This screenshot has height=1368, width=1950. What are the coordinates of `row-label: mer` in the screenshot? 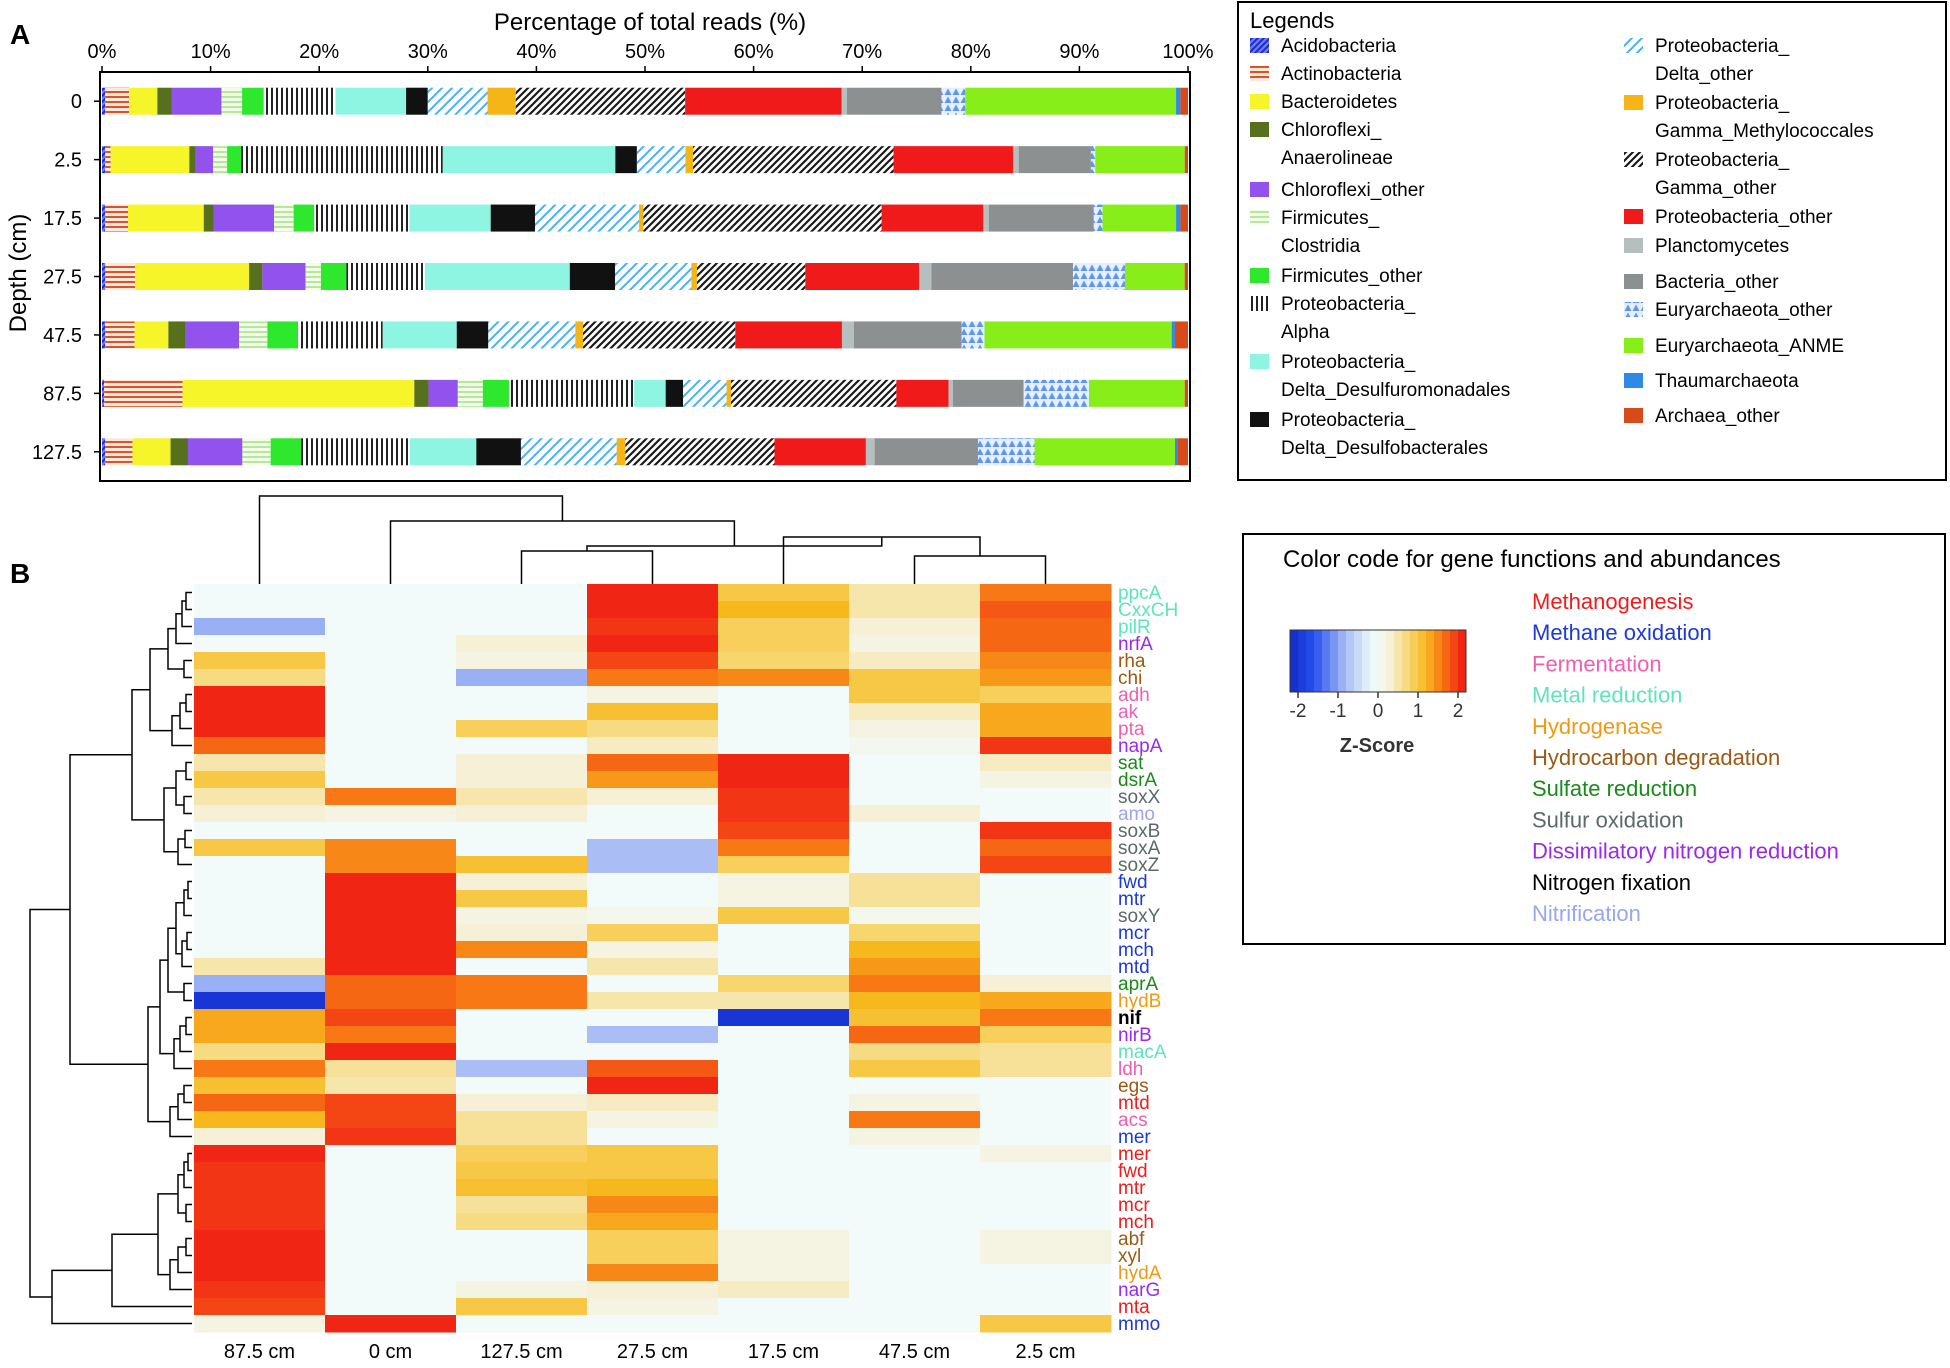 It's located at (1134, 1154).